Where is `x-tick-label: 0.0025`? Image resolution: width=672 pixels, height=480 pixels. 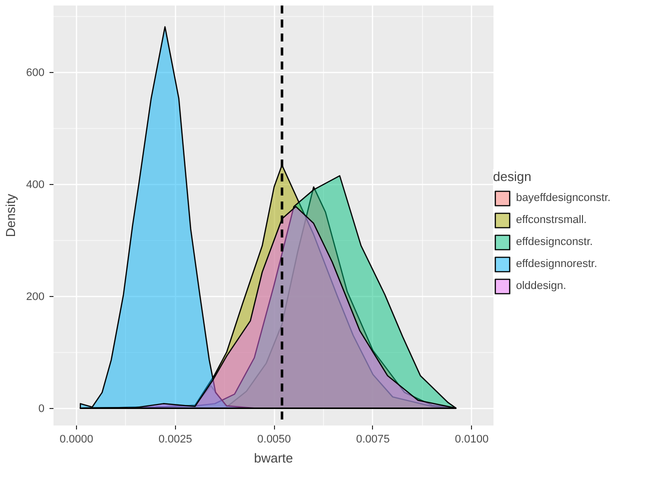
x-tick-label: 0.0025 is located at coordinates (175, 440).